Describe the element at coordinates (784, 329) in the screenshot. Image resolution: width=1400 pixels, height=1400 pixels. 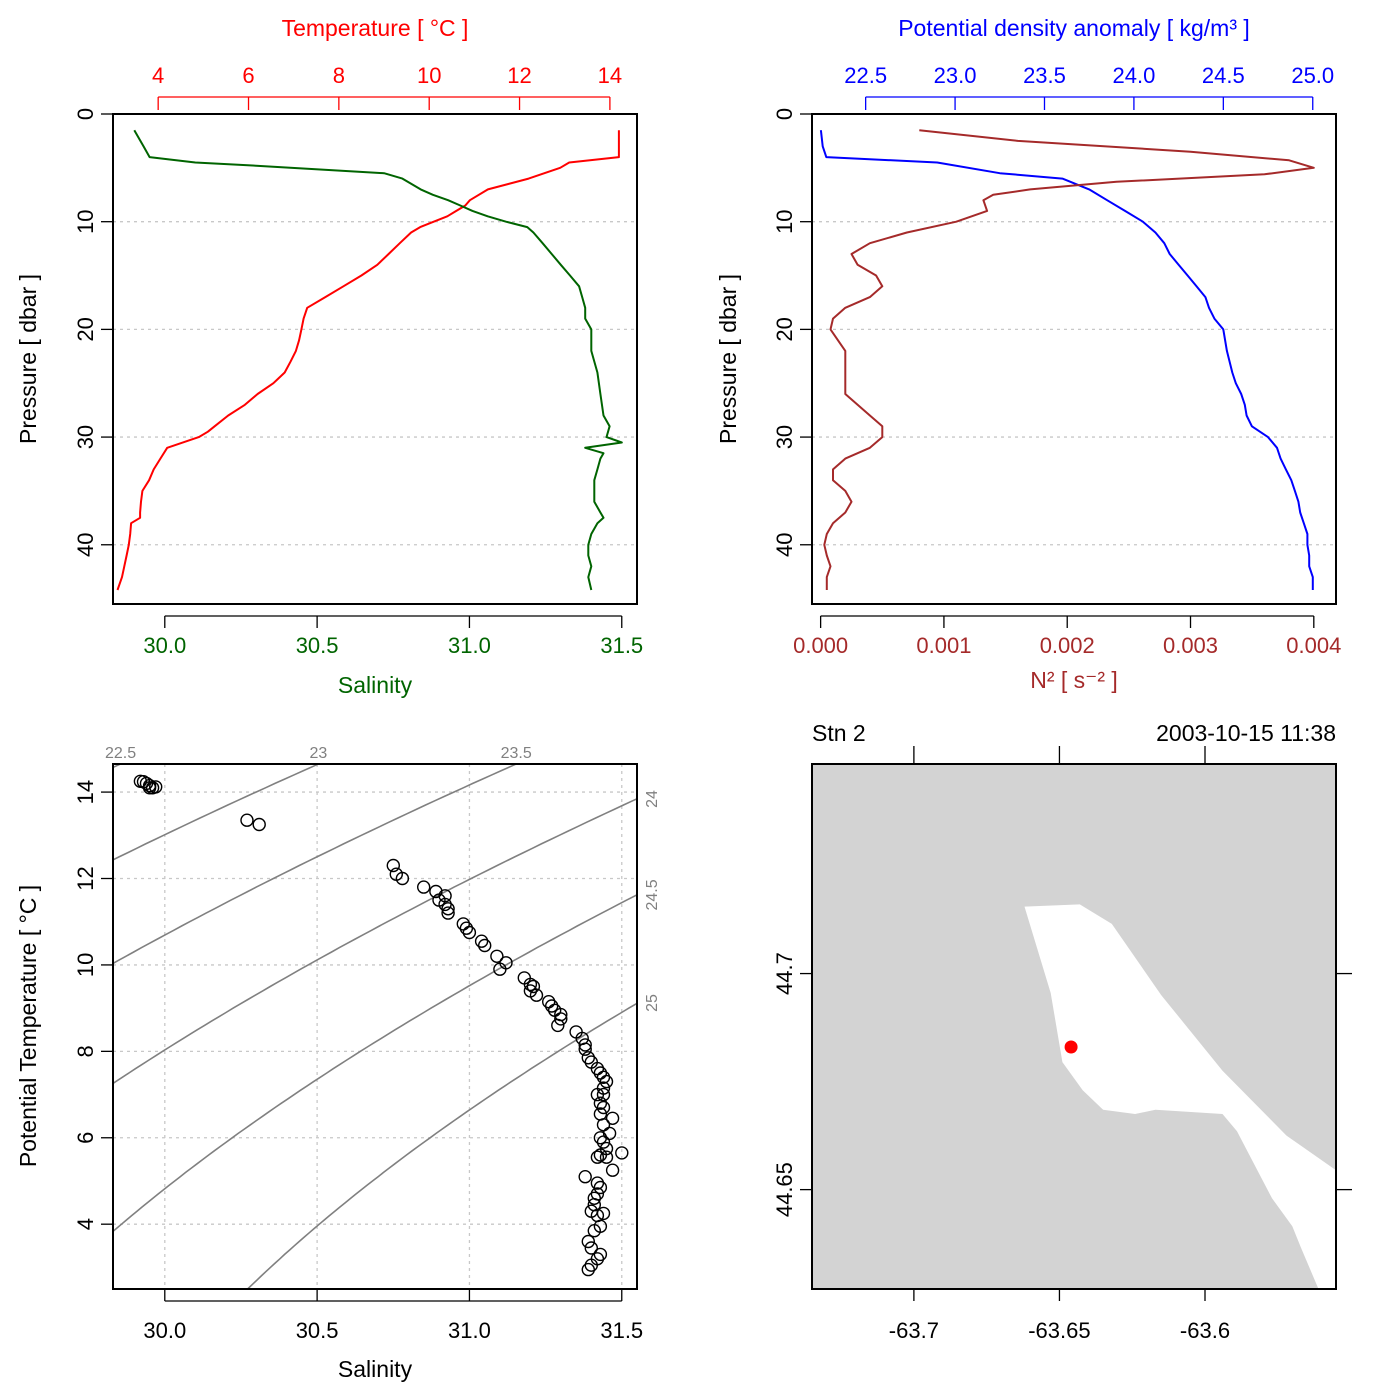
I see `panel2-y-tick-label: 20` at that location.